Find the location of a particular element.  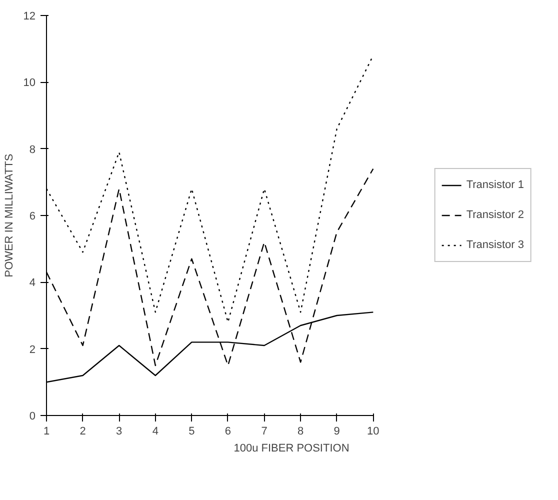

y-tick-label: 6 is located at coordinates (32, 216).